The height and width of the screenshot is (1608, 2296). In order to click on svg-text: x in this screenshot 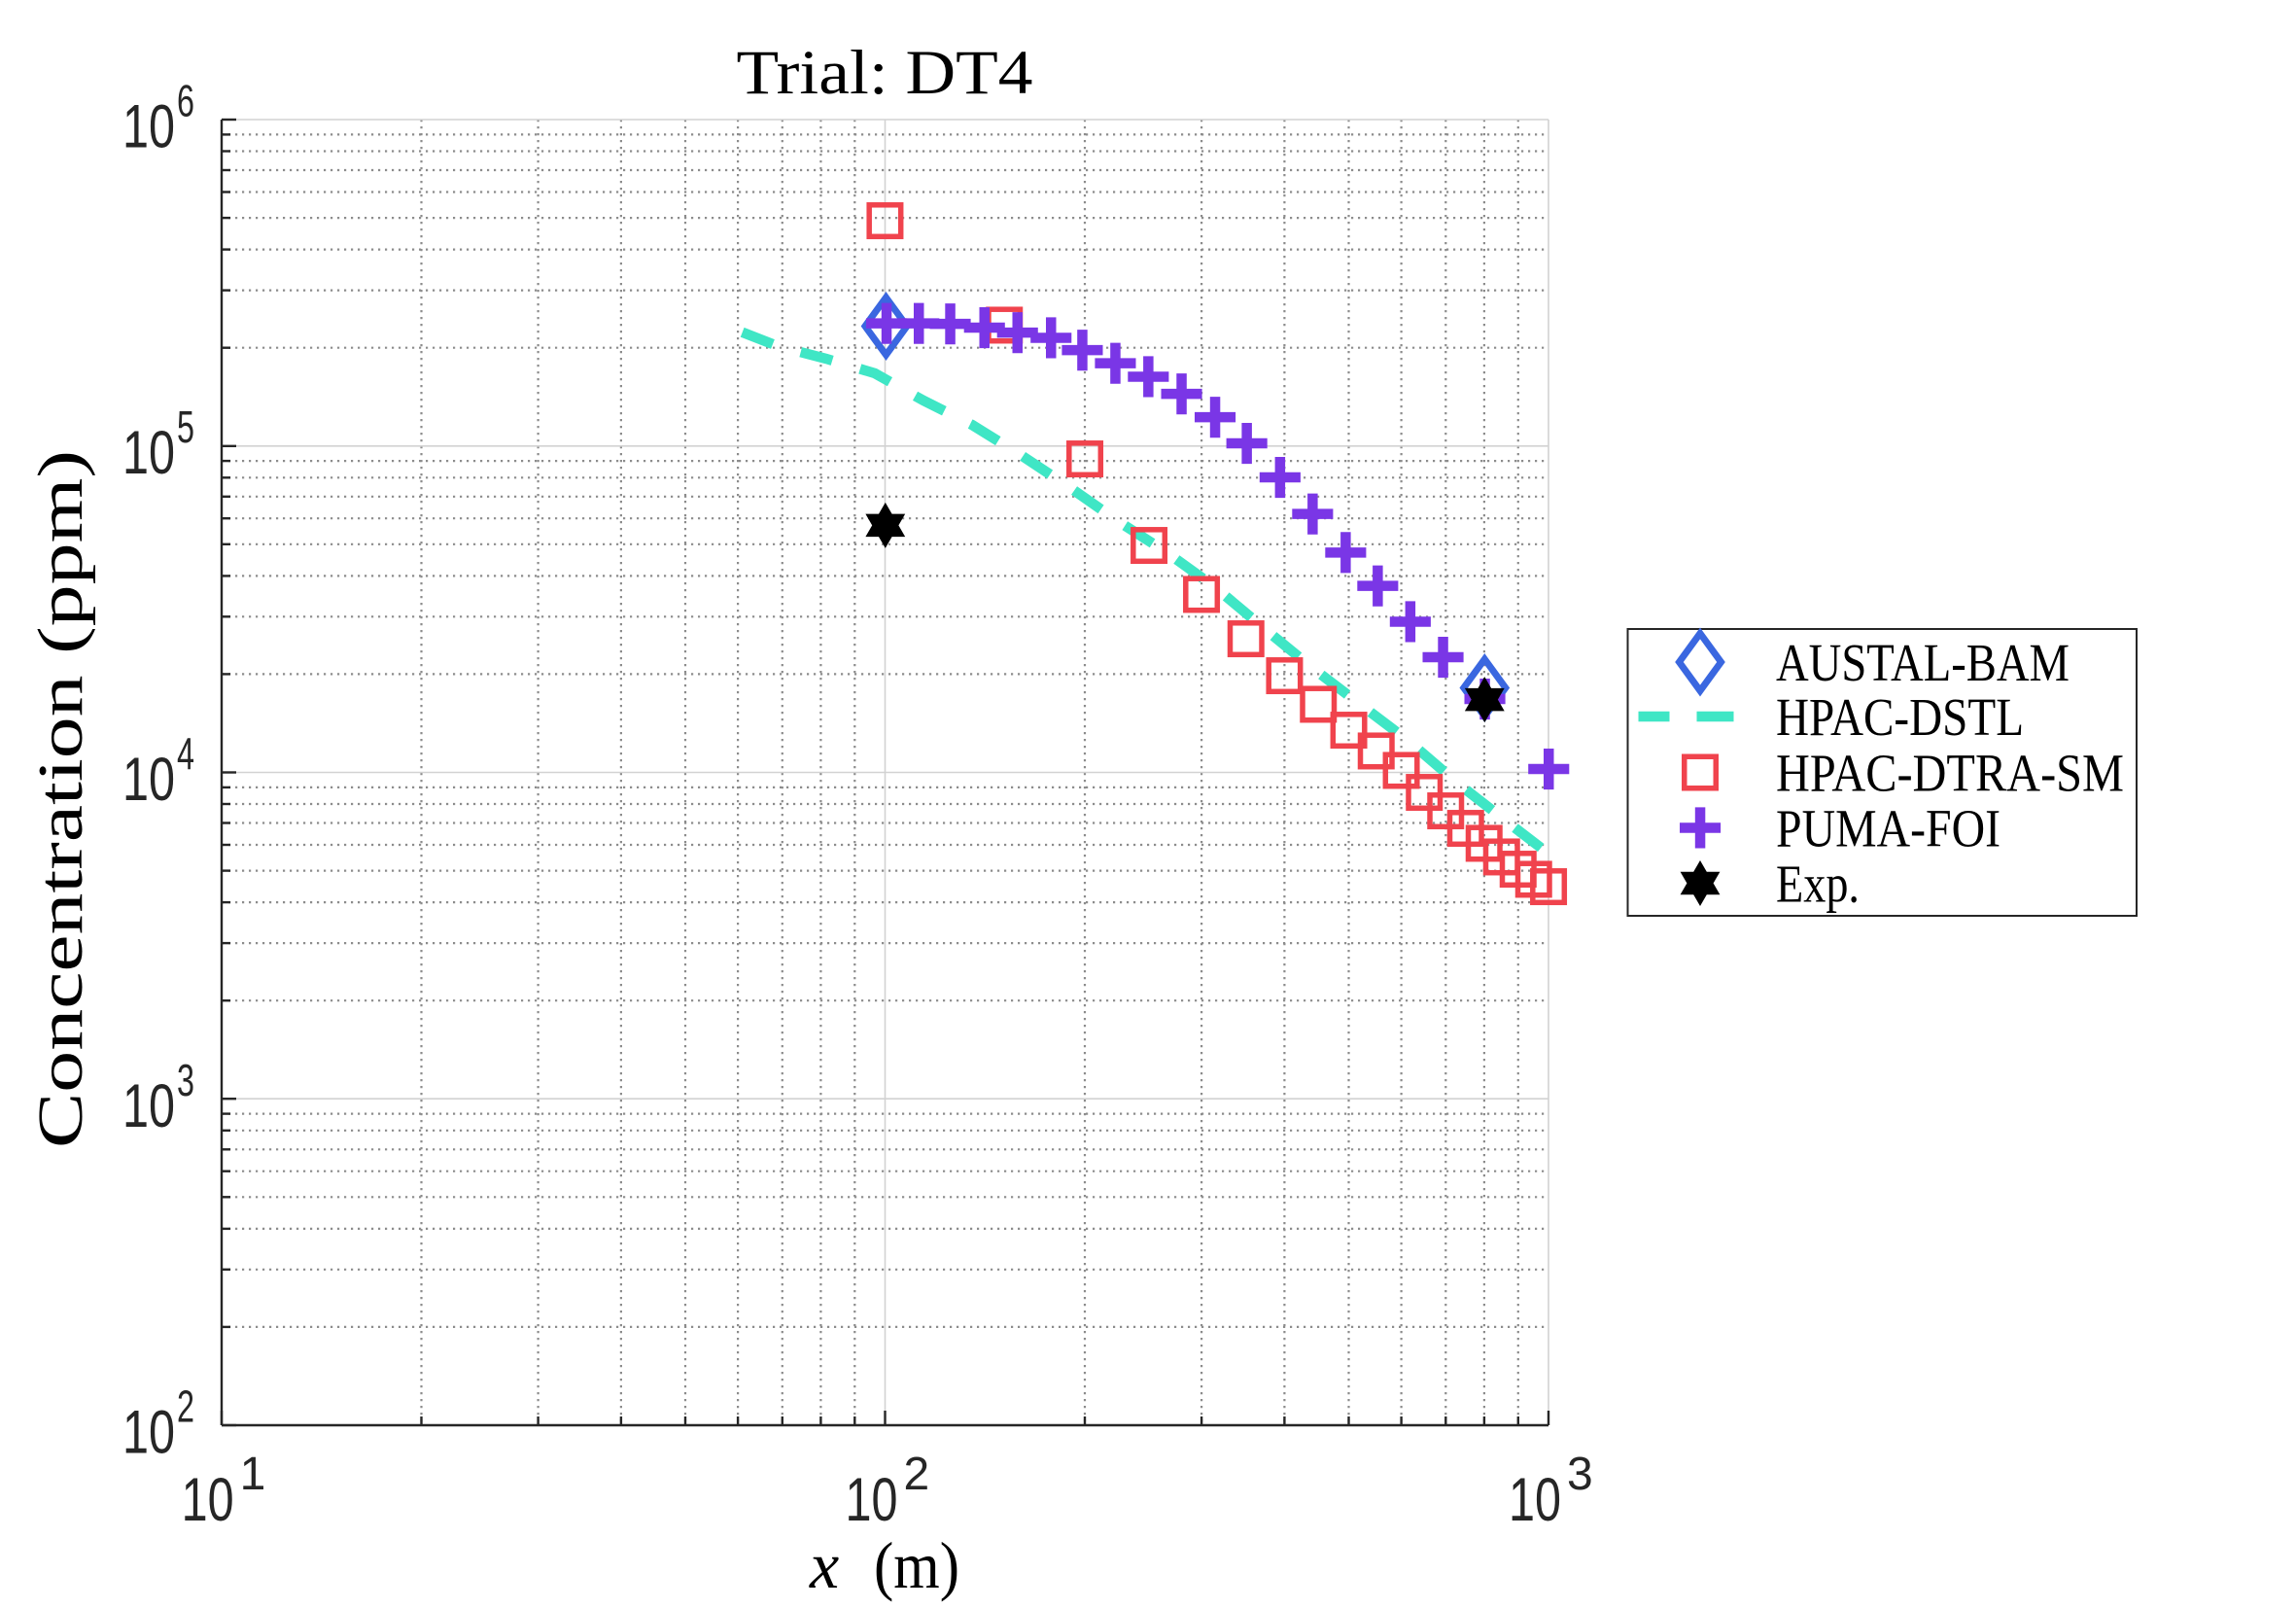, I will do `click(824, 1565)`.